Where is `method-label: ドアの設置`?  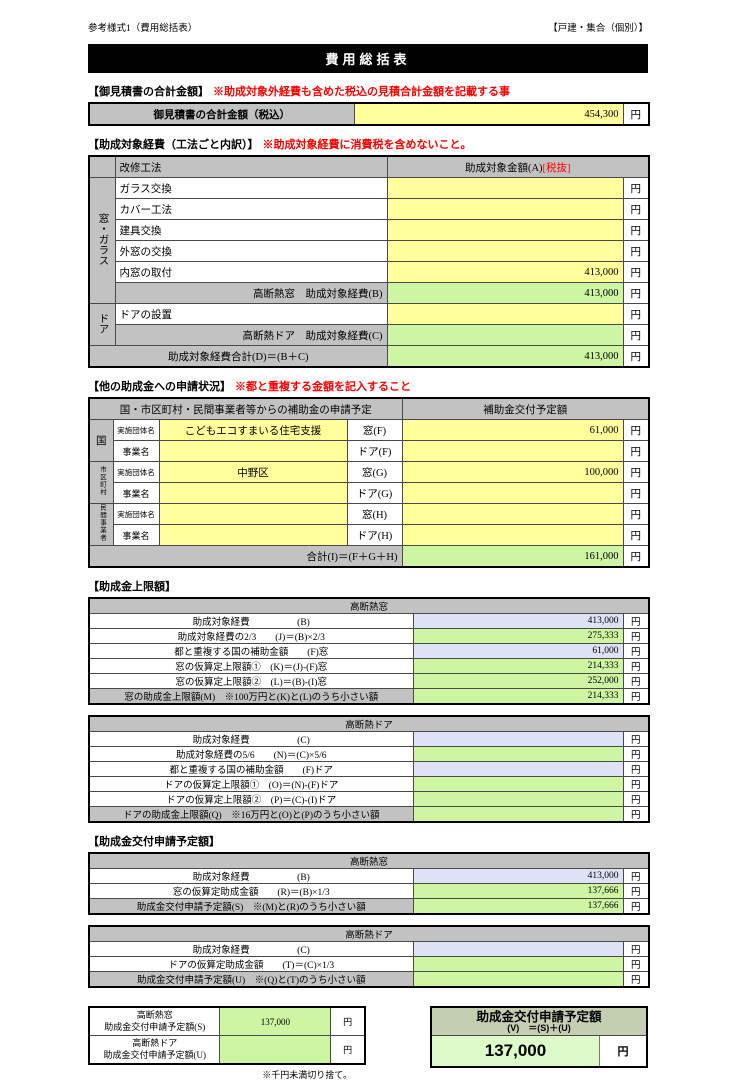
method-label: ドアの設置 is located at coordinates (251, 314).